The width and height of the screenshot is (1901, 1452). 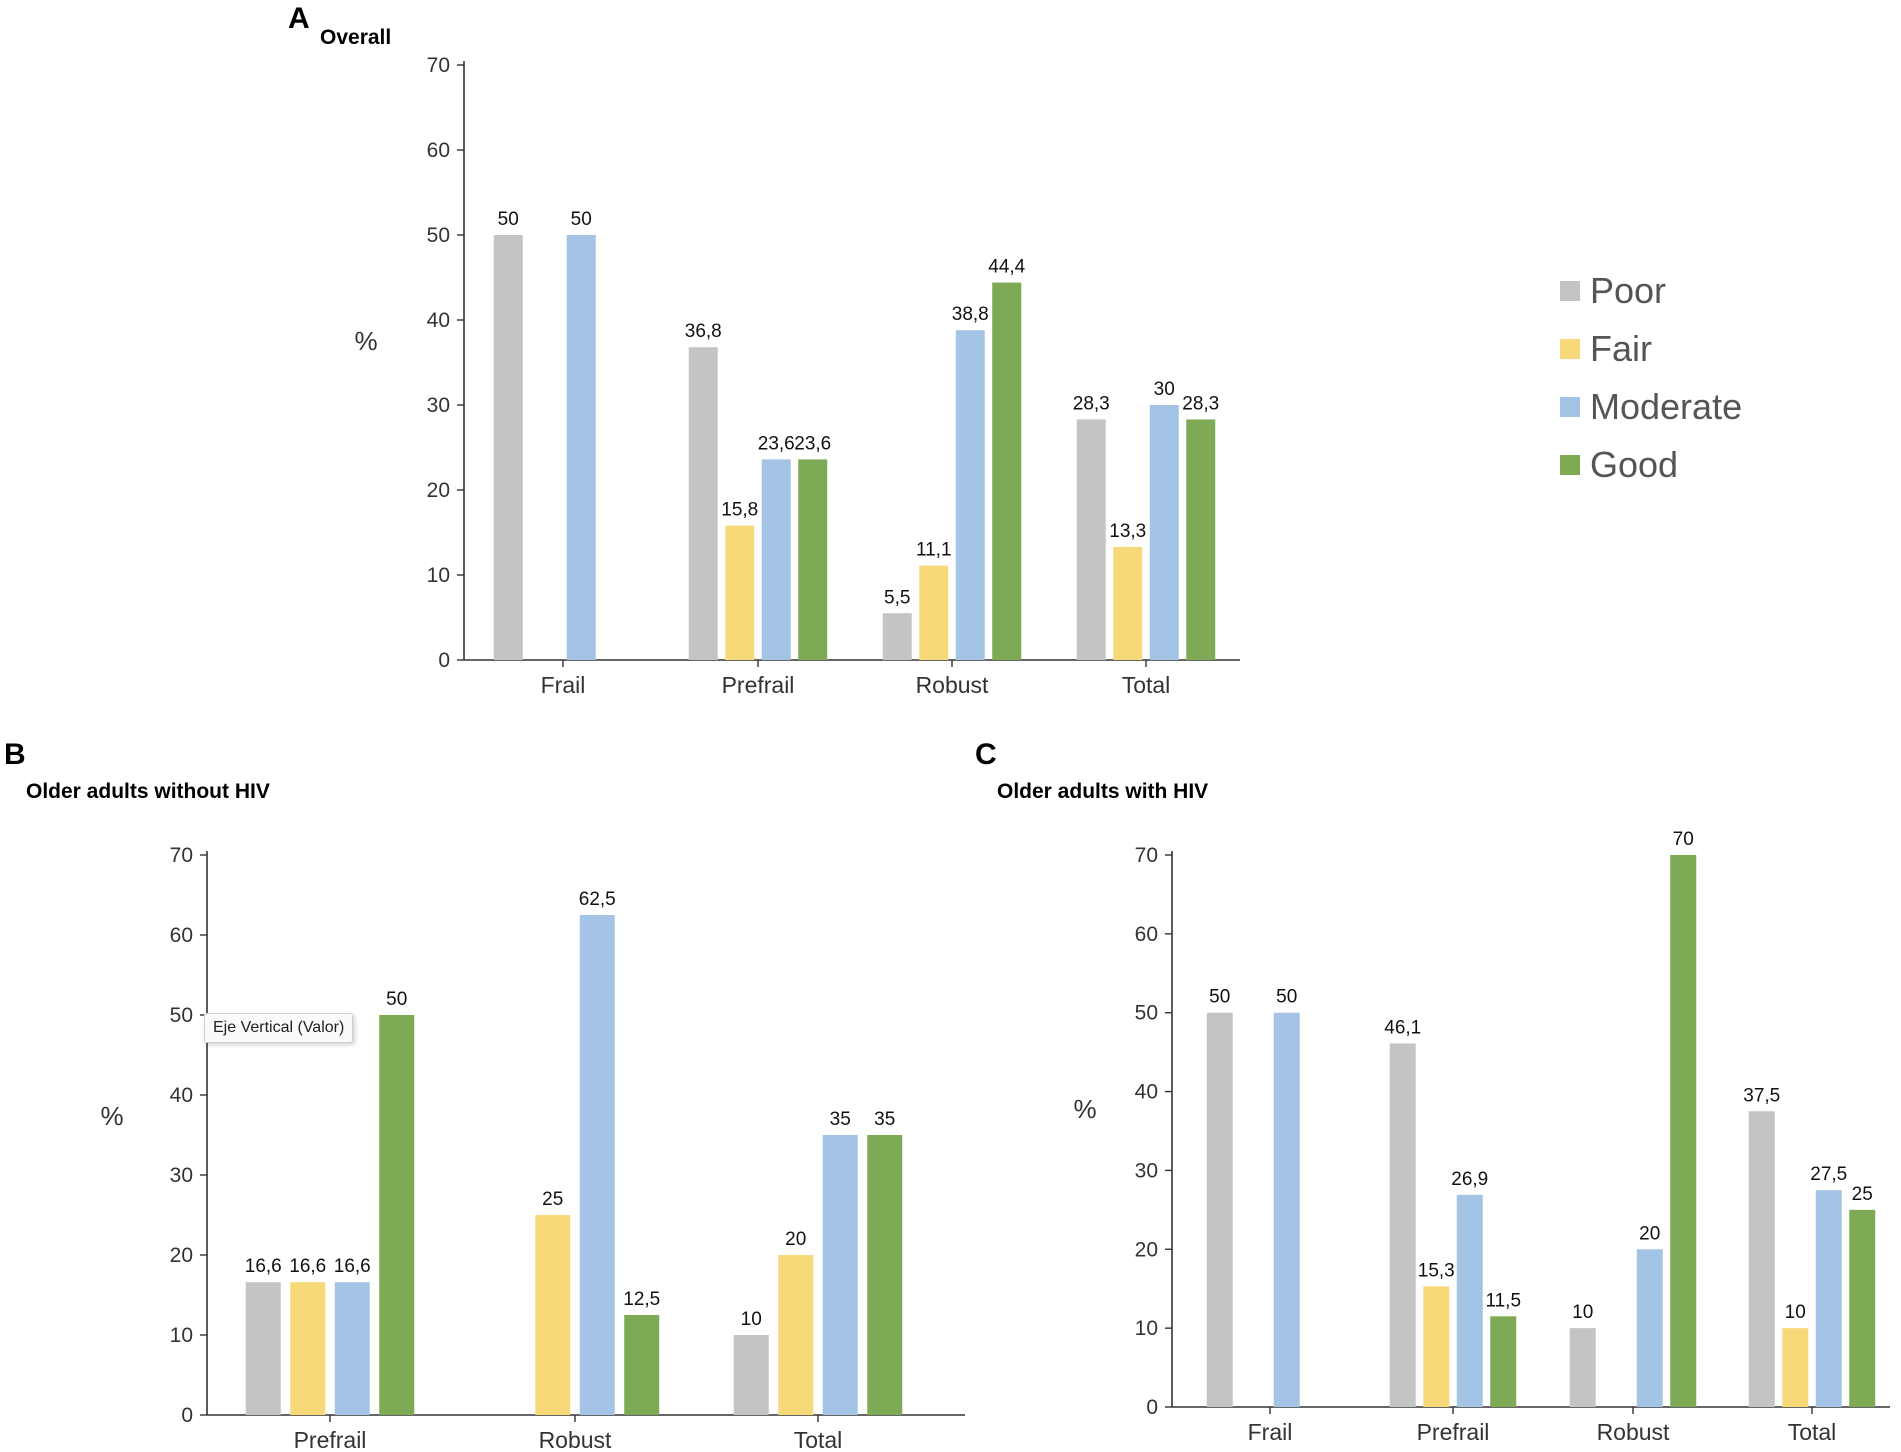 I want to click on chart-a-data-label-total-good: 28,3, so click(x=1200, y=403).